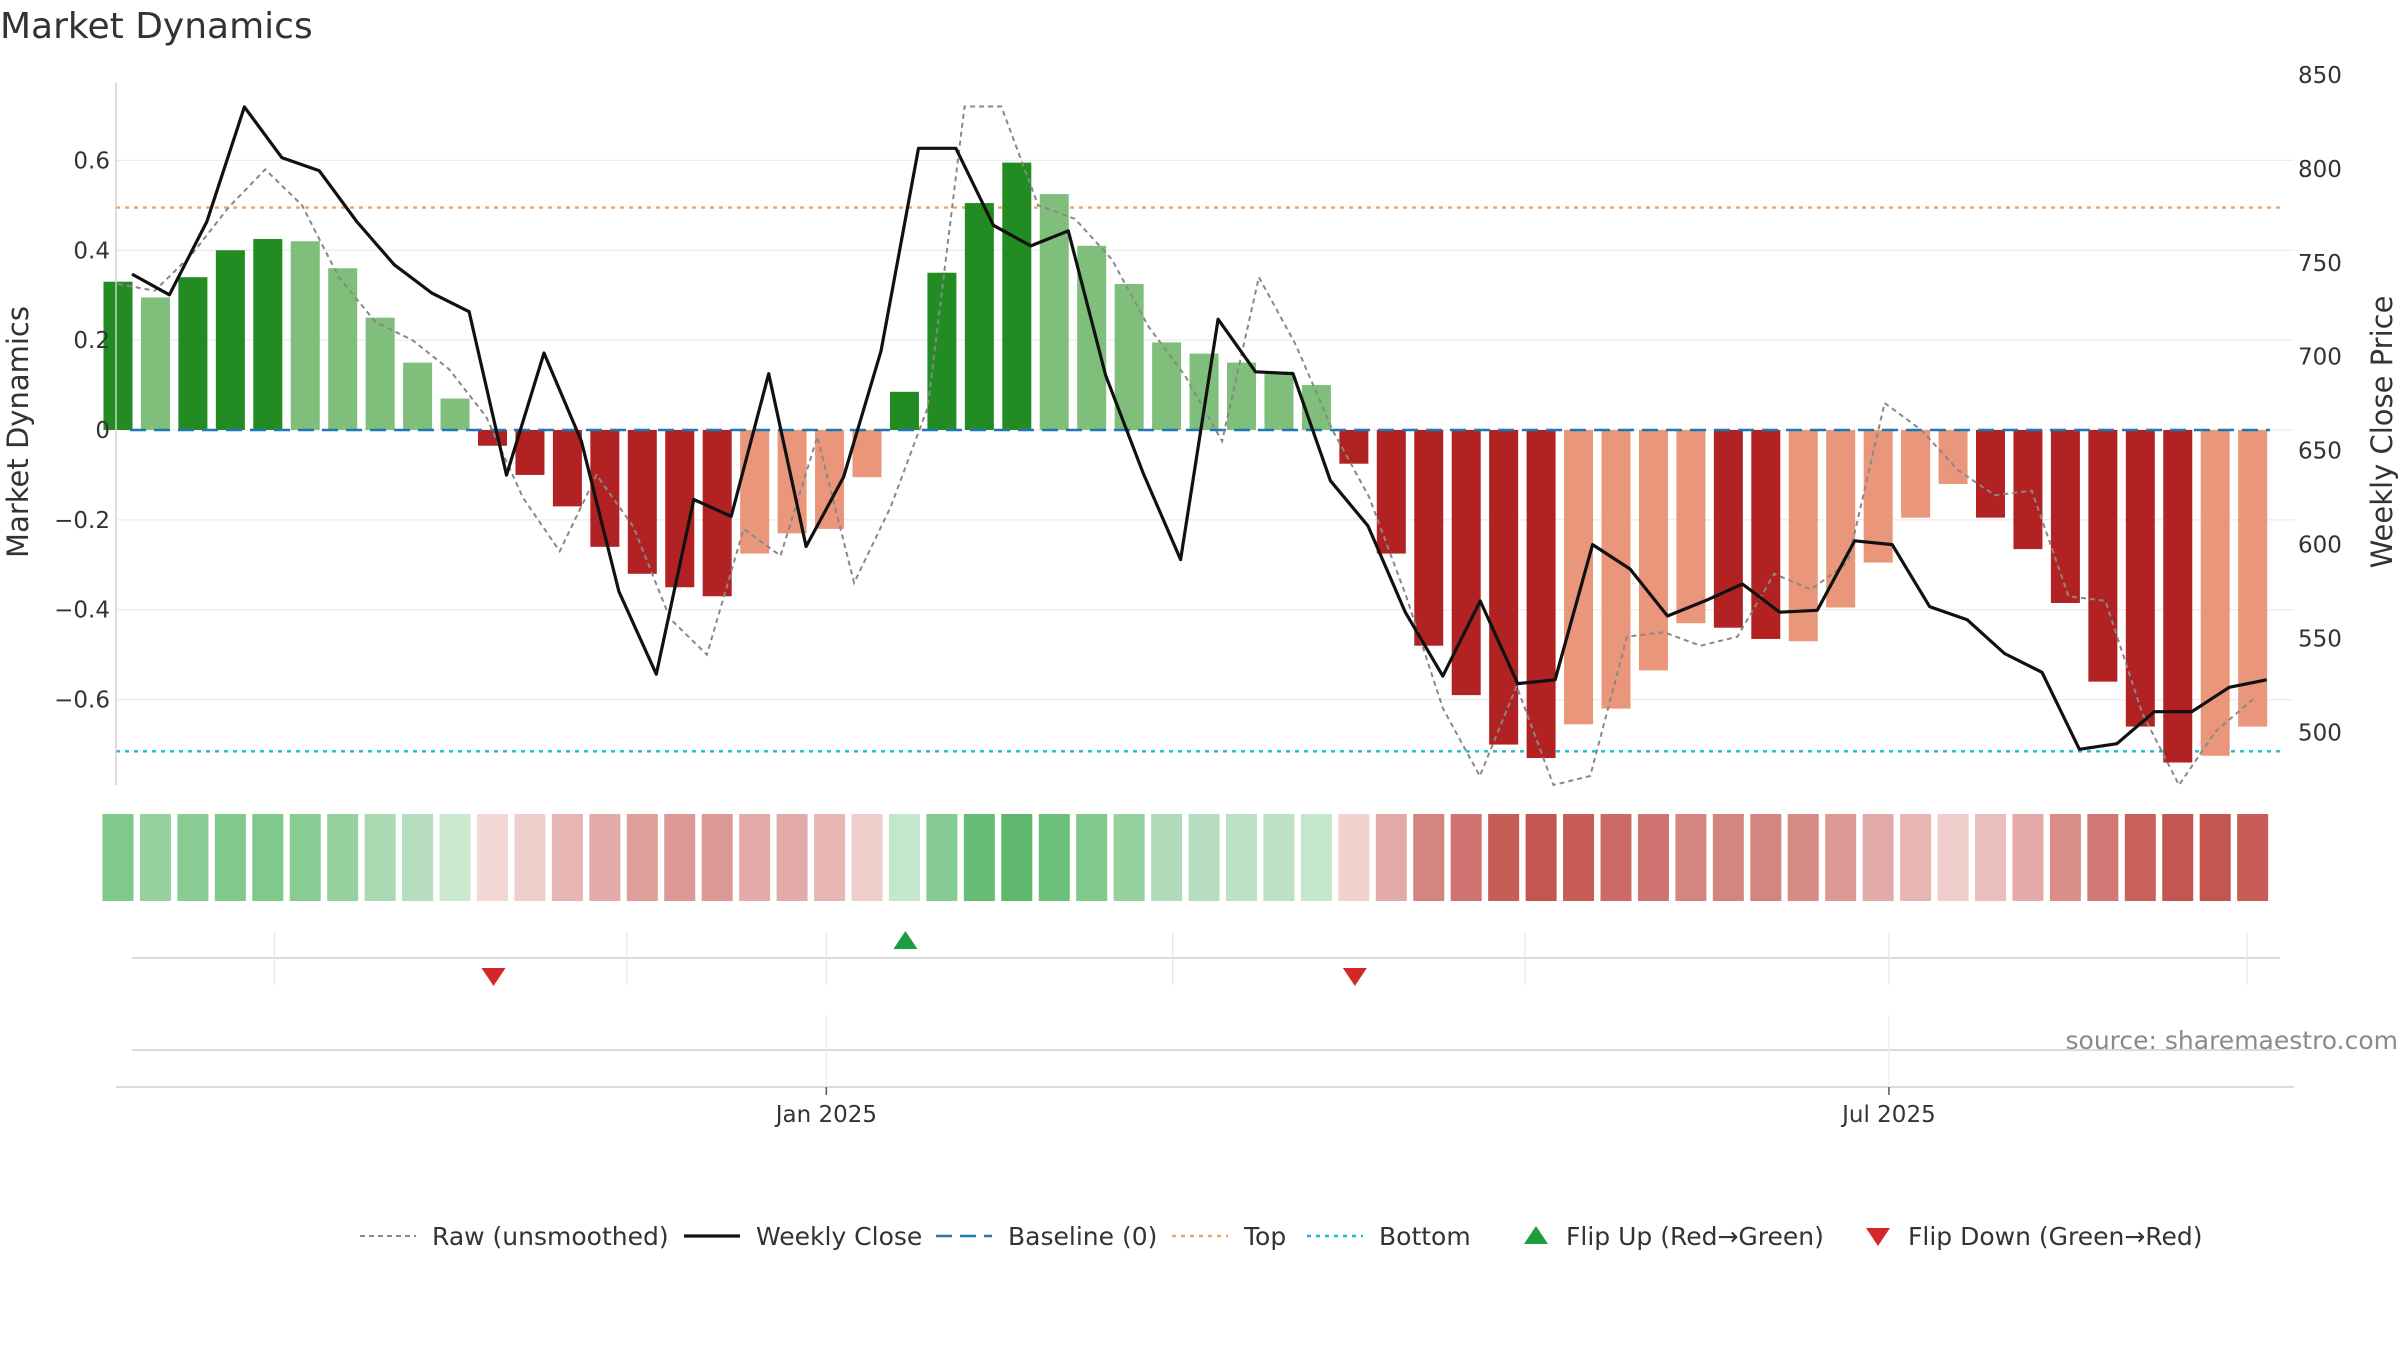 The width and height of the screenshot is (2400, 1350). Describe the element at coordinates (82, 611) in the screenshot. I see `y-tick-label: −0.4` at that location.